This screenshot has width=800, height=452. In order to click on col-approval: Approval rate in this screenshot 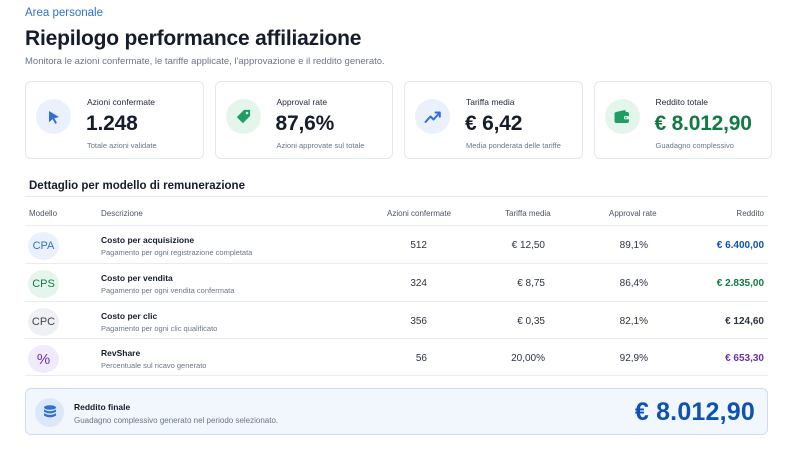, I will do `click(633, 213)`.